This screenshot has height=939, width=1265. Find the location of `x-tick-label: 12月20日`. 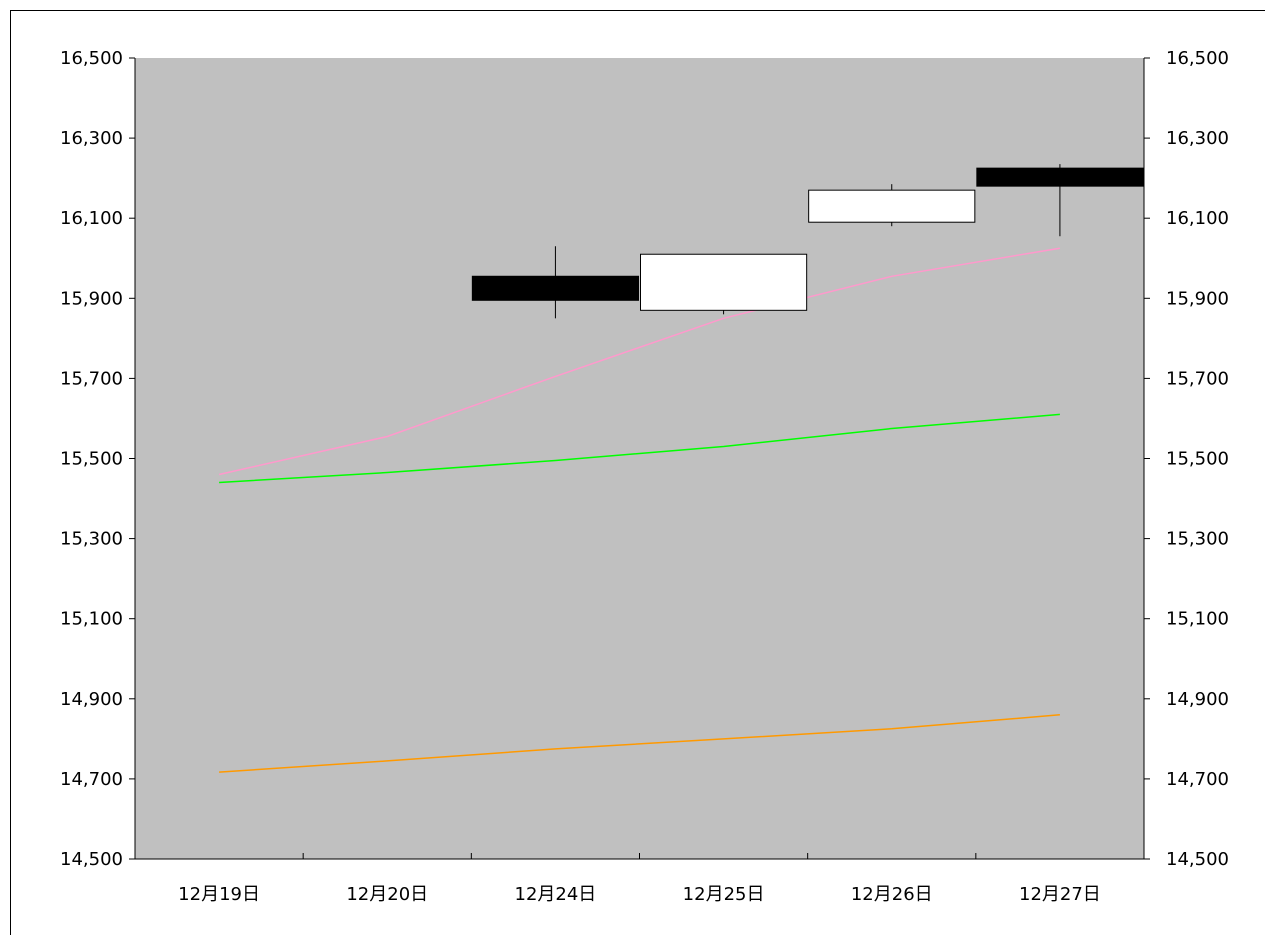

x-tick-label: 12月20日 is located at coordinates (387, 894).